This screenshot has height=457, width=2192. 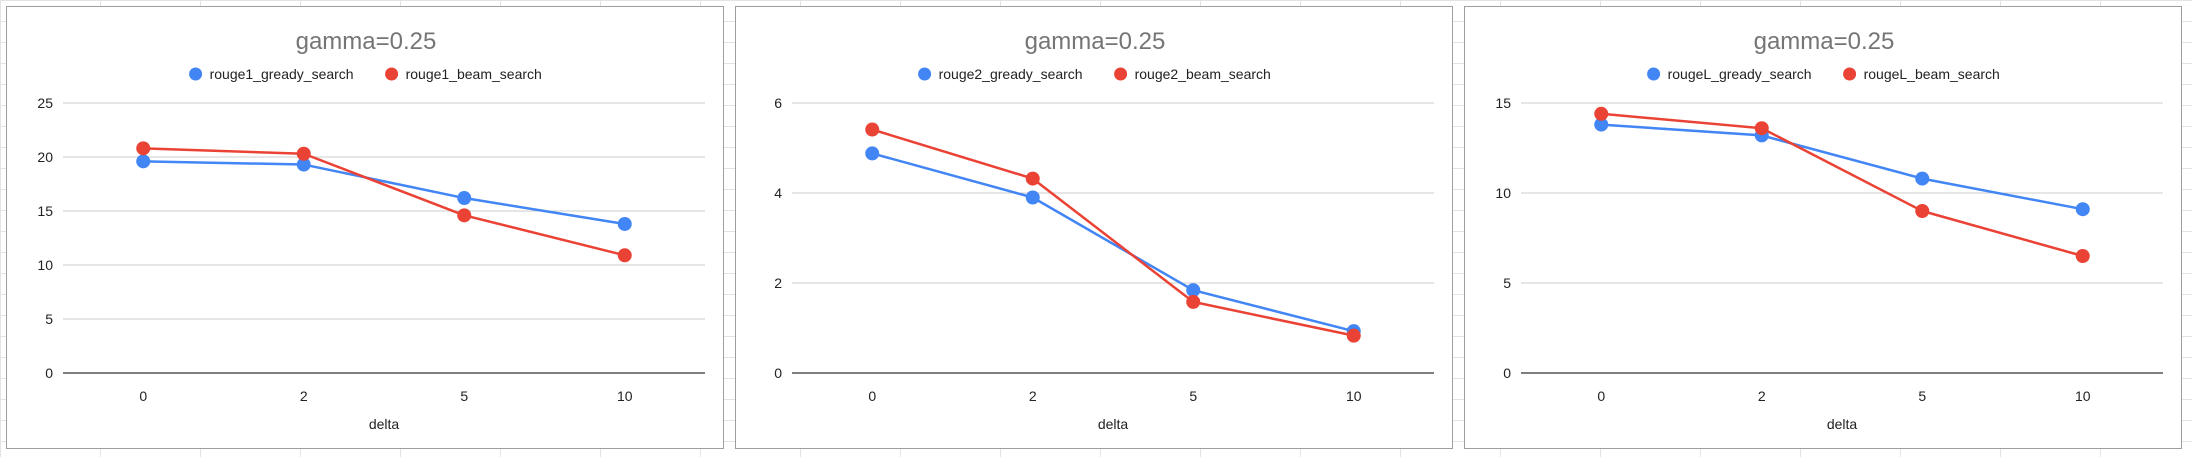 I want to click on legend-item: rouge2_gready_search, so click(x=1000, y=74).